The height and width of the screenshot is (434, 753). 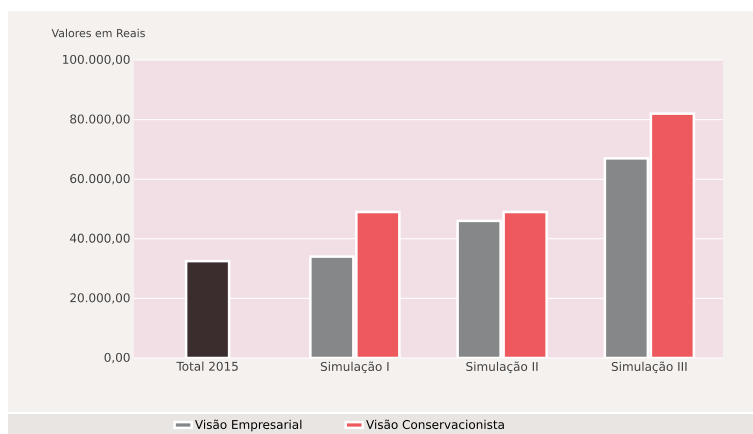 What do you see at coordinates (502, 367) in the screenshot?
I see `x-tick-label: Simulação II` at bounding box center [502, 367].